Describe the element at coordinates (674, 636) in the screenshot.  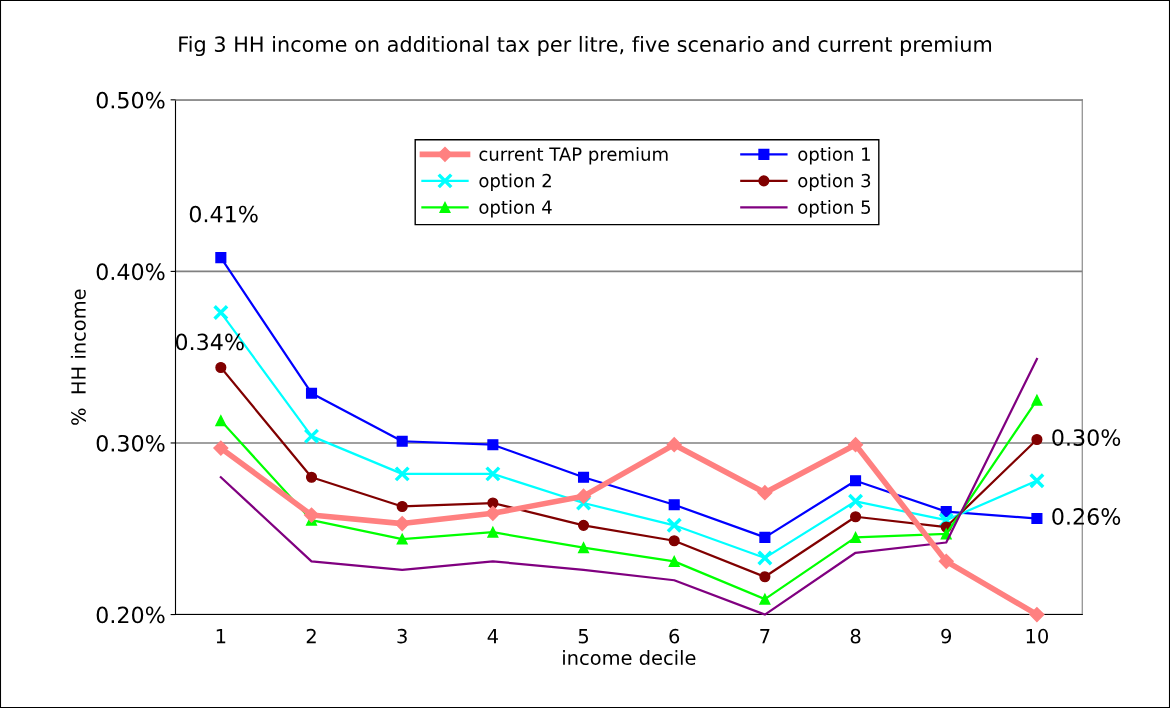
I see `x-tick-label: 6` at that location.